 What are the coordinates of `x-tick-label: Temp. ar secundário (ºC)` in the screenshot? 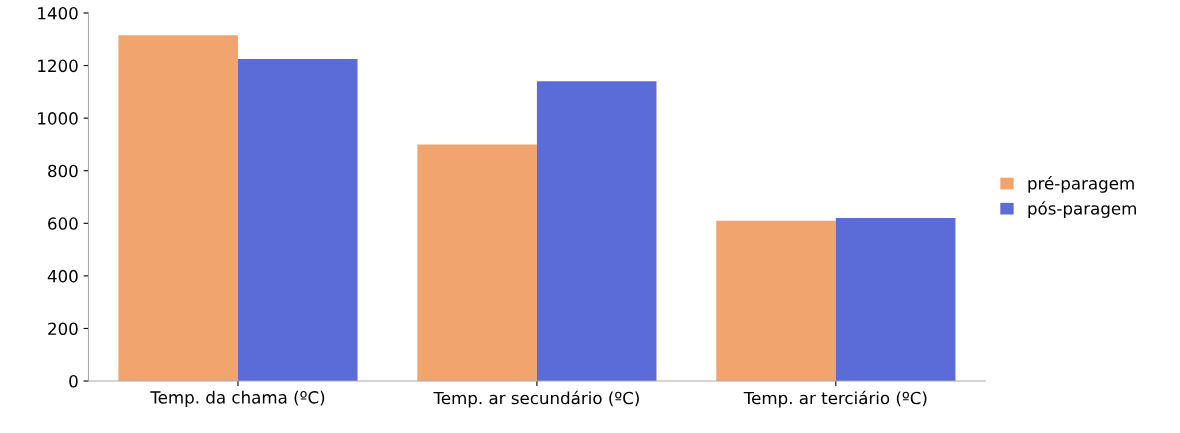 It's located at (536, 399).